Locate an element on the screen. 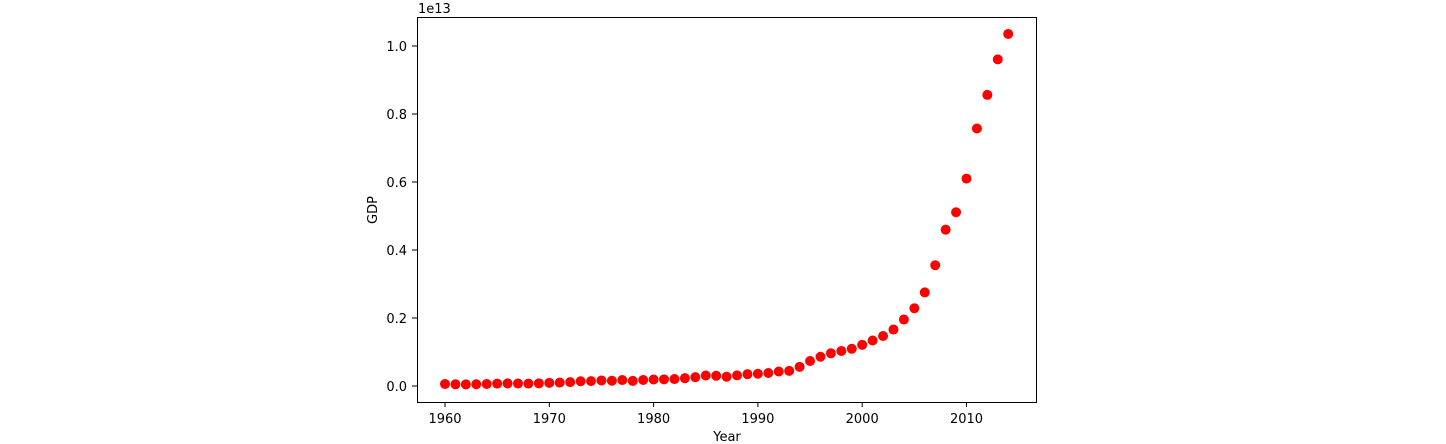  x-tick-label: 1980 is located at coordinates (653, 419).